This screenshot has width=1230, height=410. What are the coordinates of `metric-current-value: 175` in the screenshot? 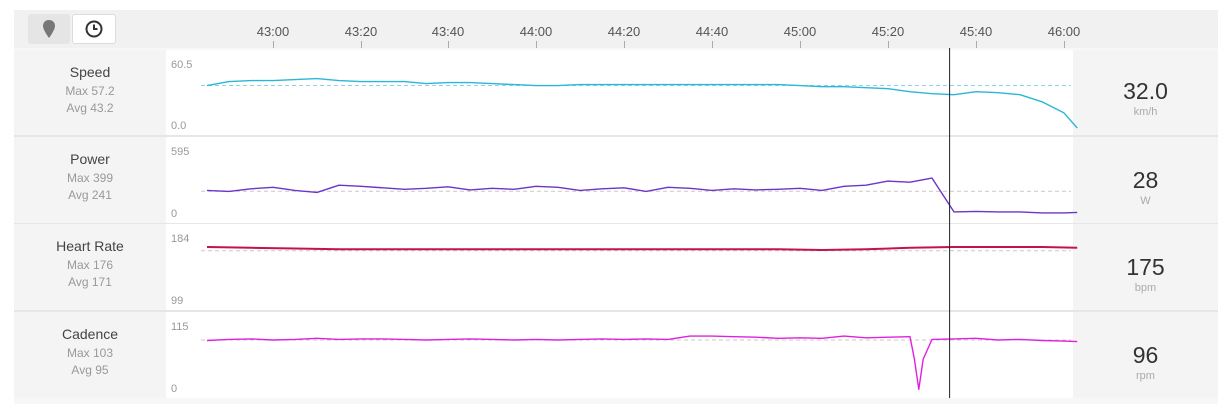 It's located at (1145, 267).